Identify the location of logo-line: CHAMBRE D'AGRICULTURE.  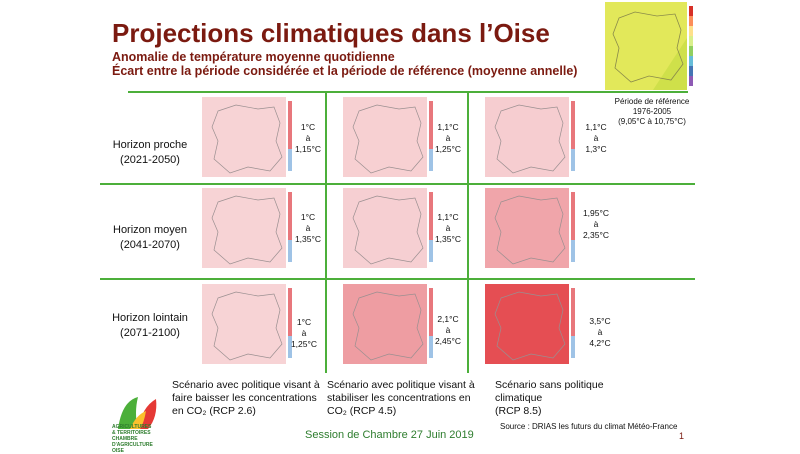
(132, 442).